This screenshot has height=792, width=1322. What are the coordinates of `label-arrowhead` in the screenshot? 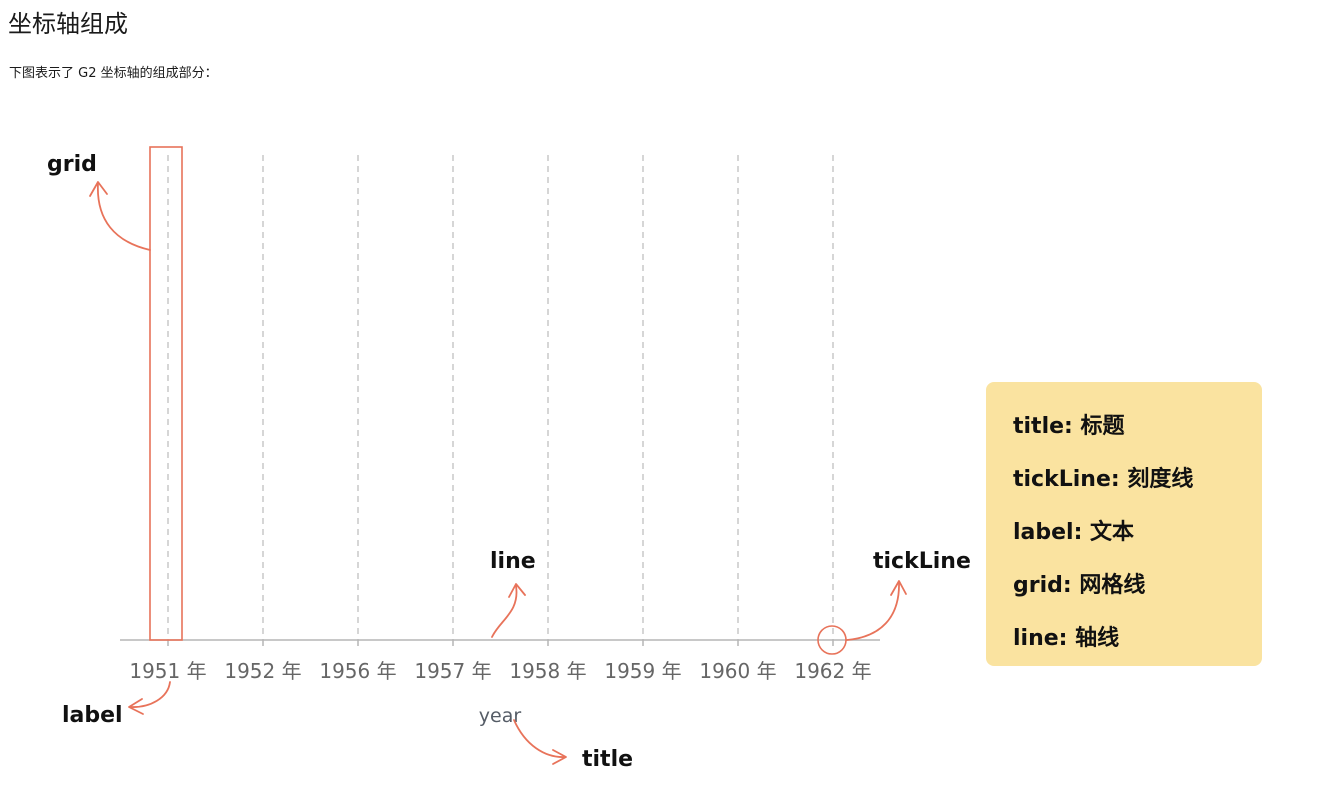 It's located at (136, 706).